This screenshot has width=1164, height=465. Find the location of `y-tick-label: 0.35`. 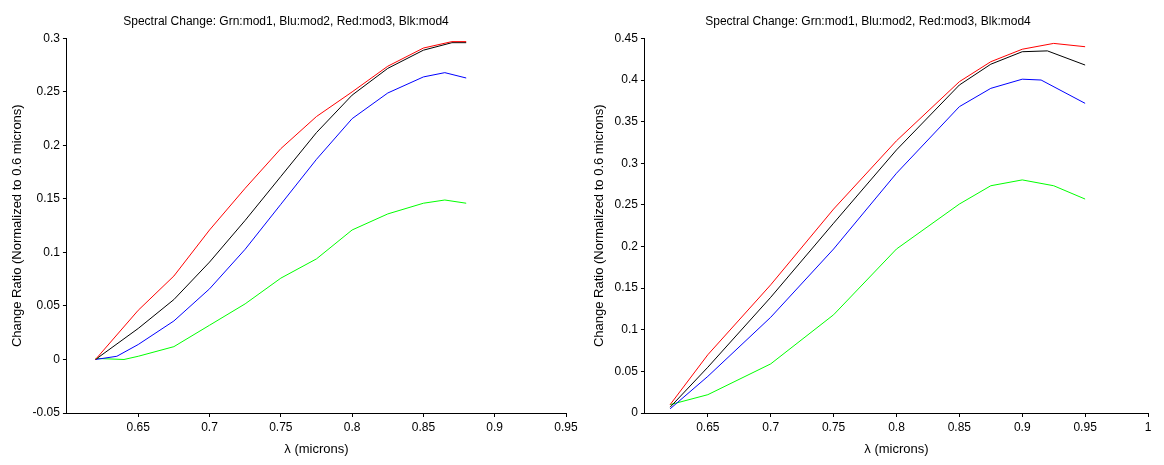

y-tick-label: 0.35 is located at coordinates (626, 120).